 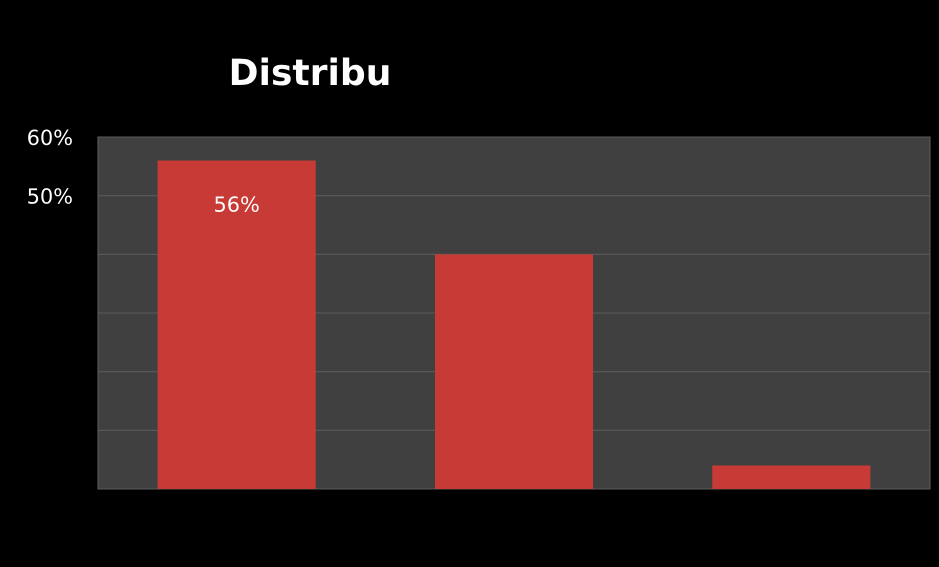 I want to click on chart-title: Distribu, so click(x=310, y=72).